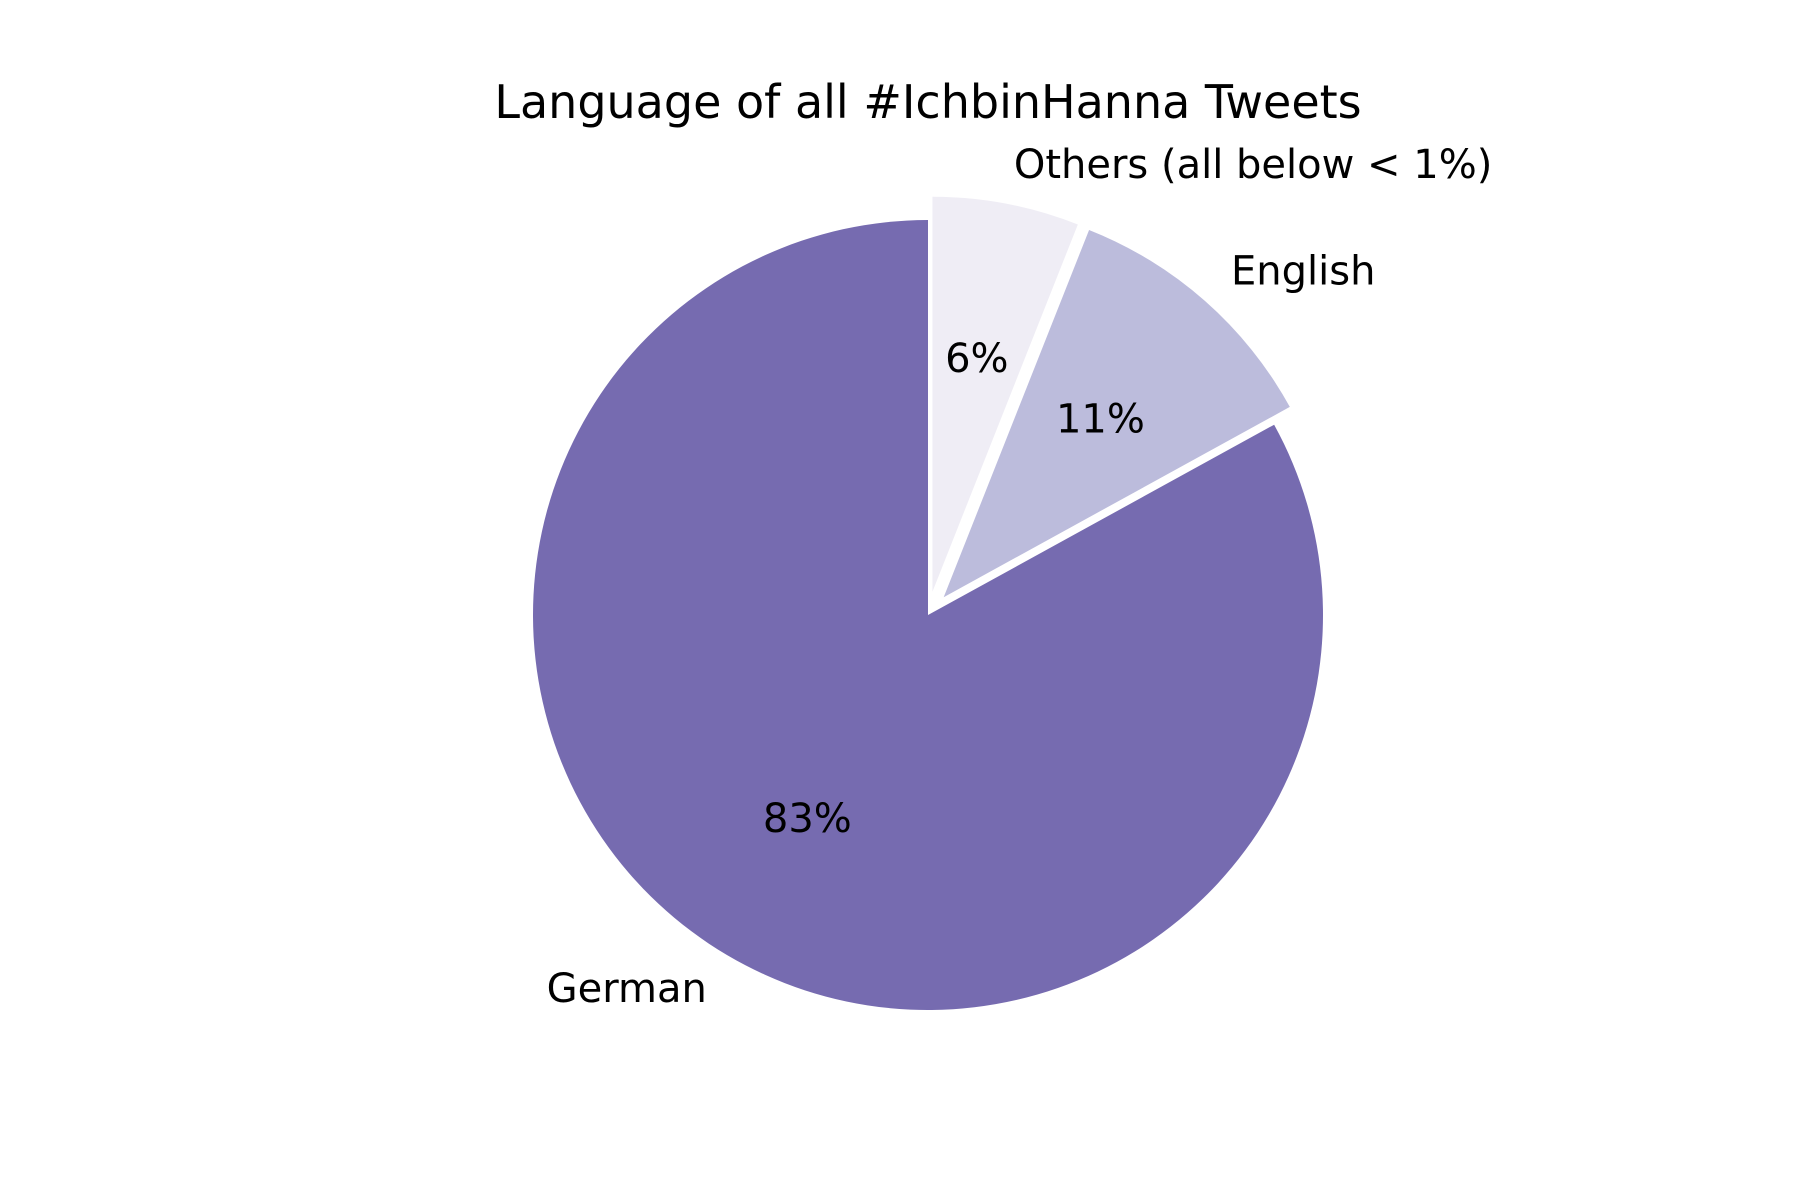 This screenshot has width=1800, height=1200. What do you see at coordinates (927, 102) in the screenshot?
I see `chart-title: Language of all #IchbinHanna Tweets` at bounding box center [927, 102].